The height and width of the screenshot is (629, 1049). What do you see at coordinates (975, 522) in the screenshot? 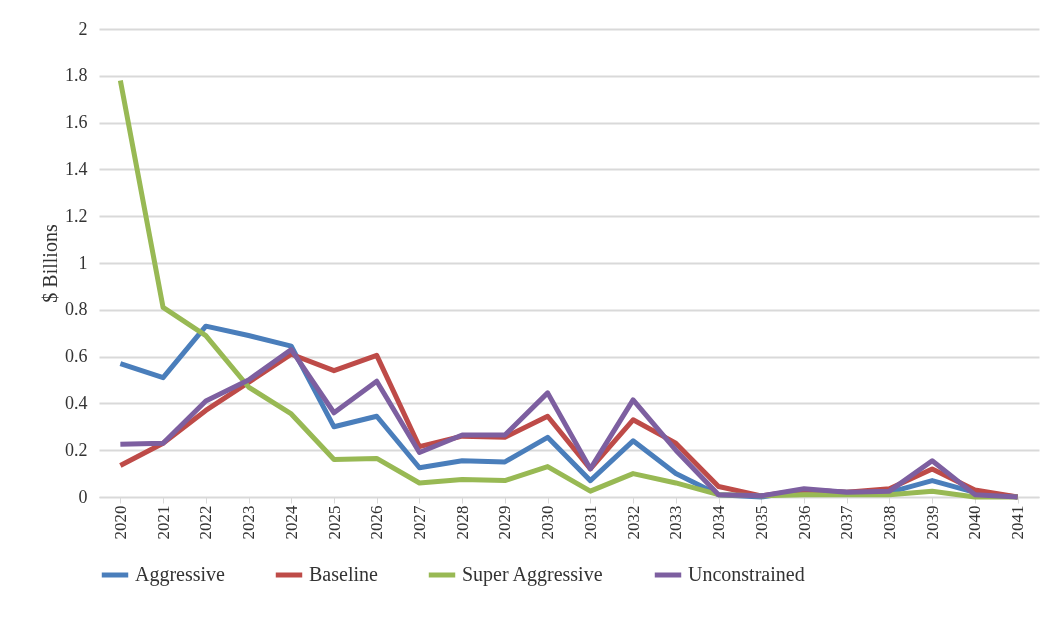
I see `x-tick-label: 2040` at bounding box center [975, 522].